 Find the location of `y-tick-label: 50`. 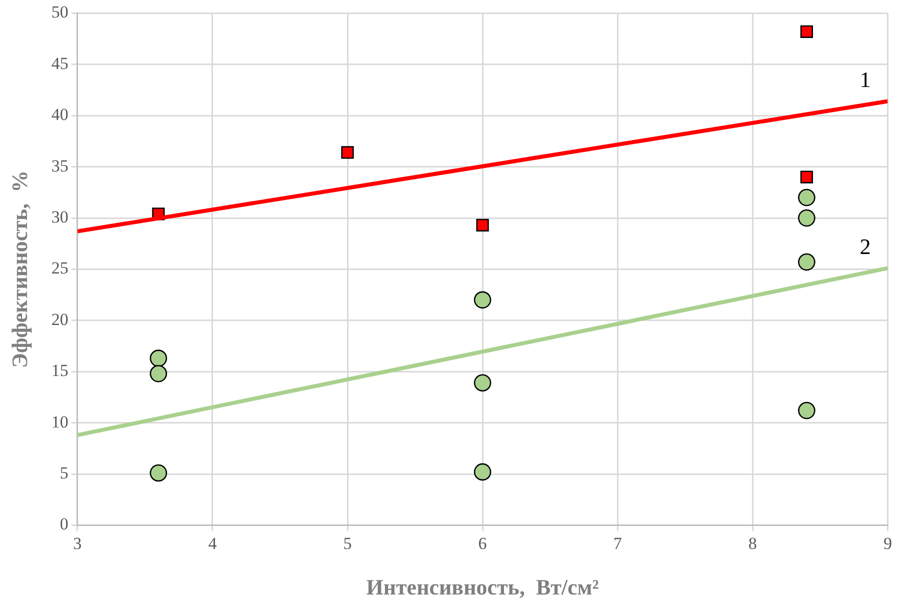

y-tick-label: 50 is located at coordinates (59, 12).